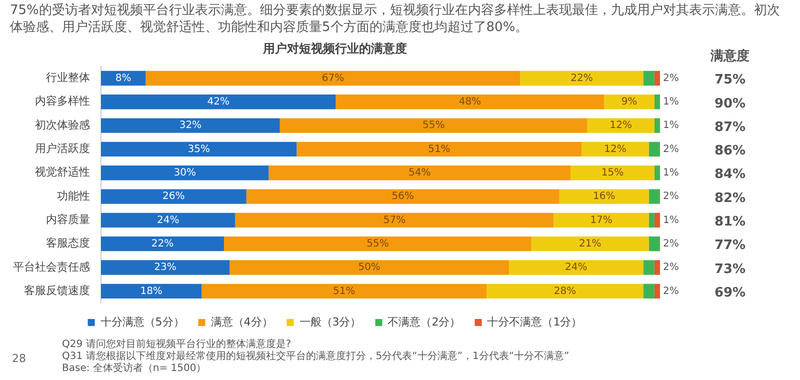 The image size is (800, 380). I want to click on data-label: 21%, so click(590, 244).